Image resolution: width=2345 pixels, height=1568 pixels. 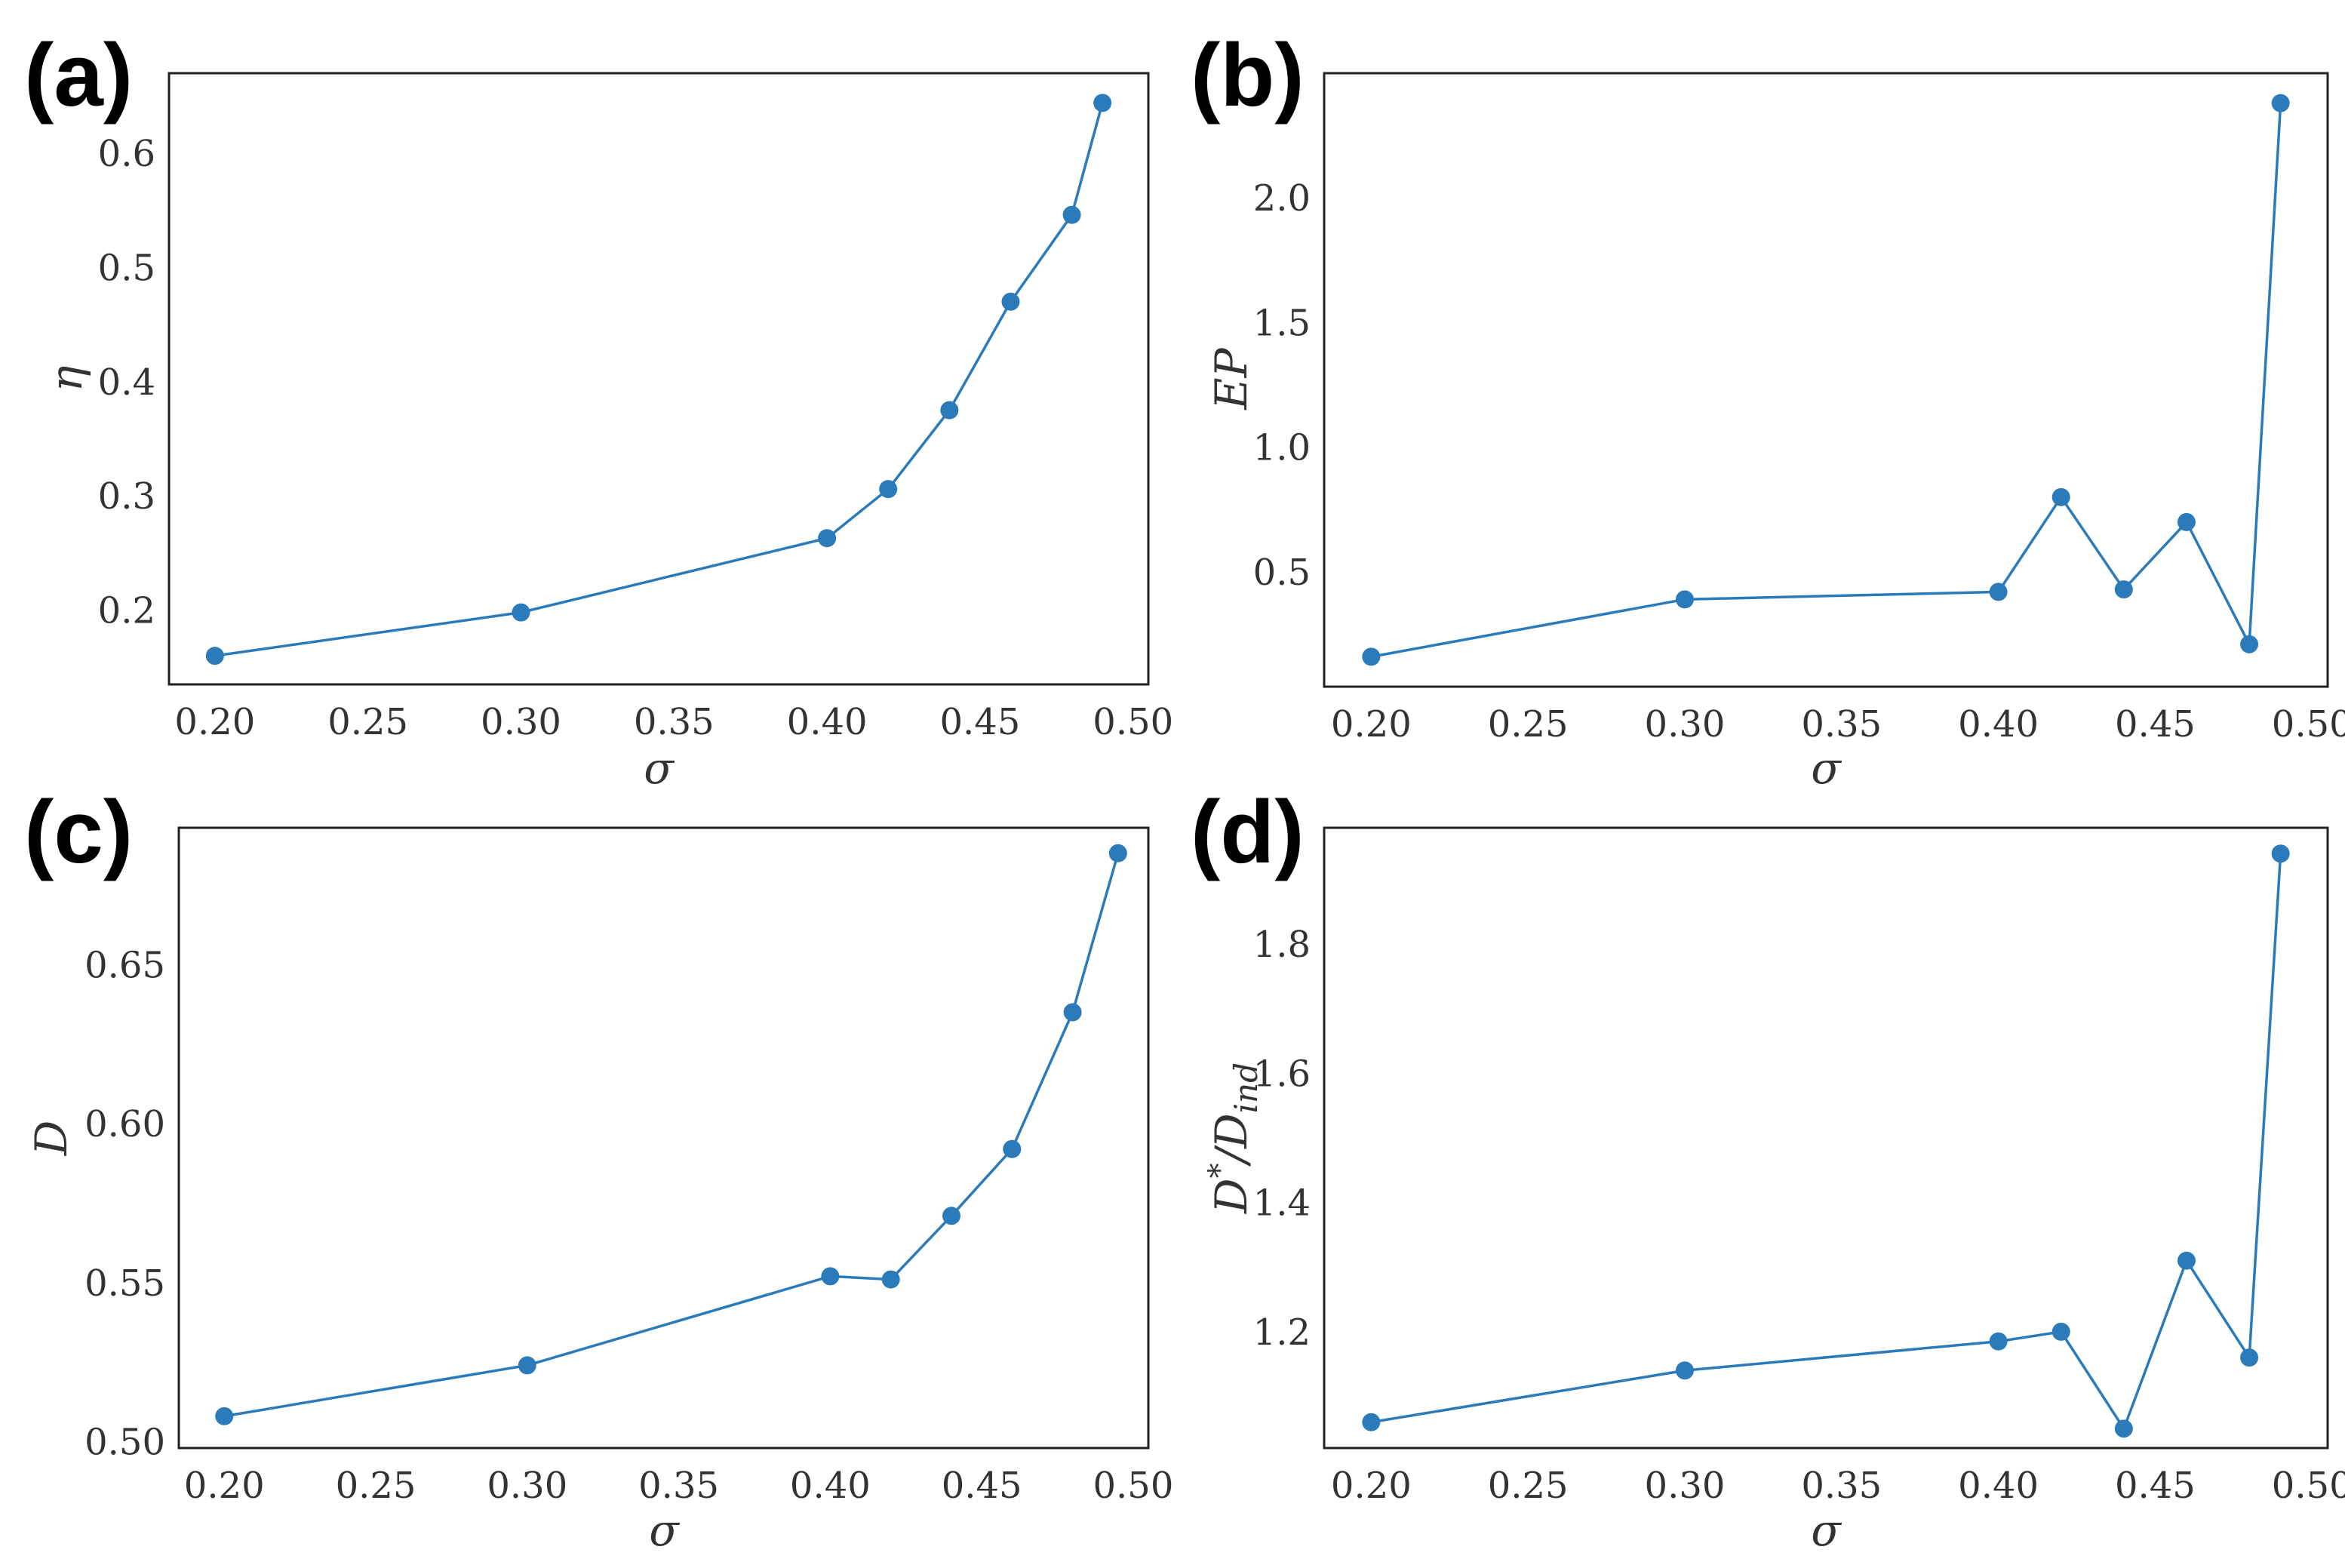 I want to click on panel-label-d: (d), so click(x=1248, y=832).